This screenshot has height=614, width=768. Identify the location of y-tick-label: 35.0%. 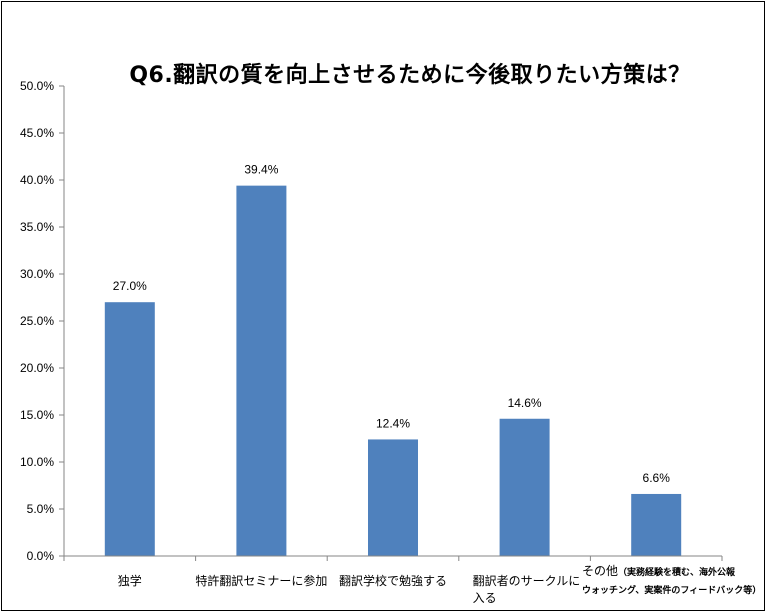
(37, 227).